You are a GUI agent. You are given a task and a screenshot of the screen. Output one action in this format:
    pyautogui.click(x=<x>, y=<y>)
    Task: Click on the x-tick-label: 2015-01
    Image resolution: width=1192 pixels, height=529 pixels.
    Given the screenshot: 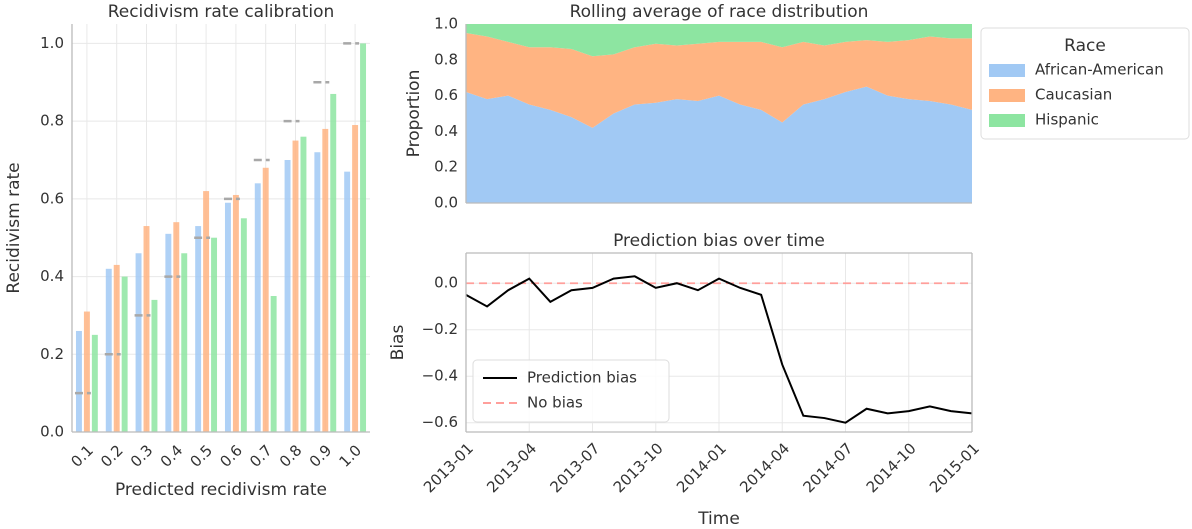 What is the action you would take?
    pyautogui.click(x=954, y=467)
    